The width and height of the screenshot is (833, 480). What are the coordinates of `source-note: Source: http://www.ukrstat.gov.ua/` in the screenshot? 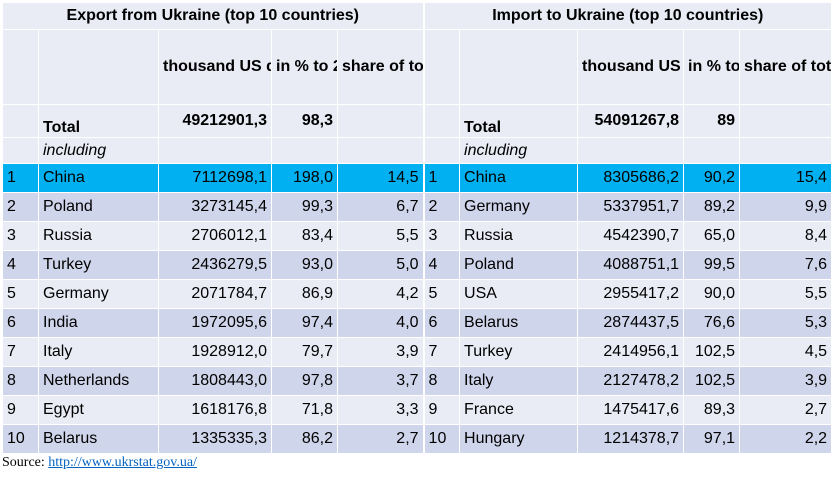 It's located at (99, 463).